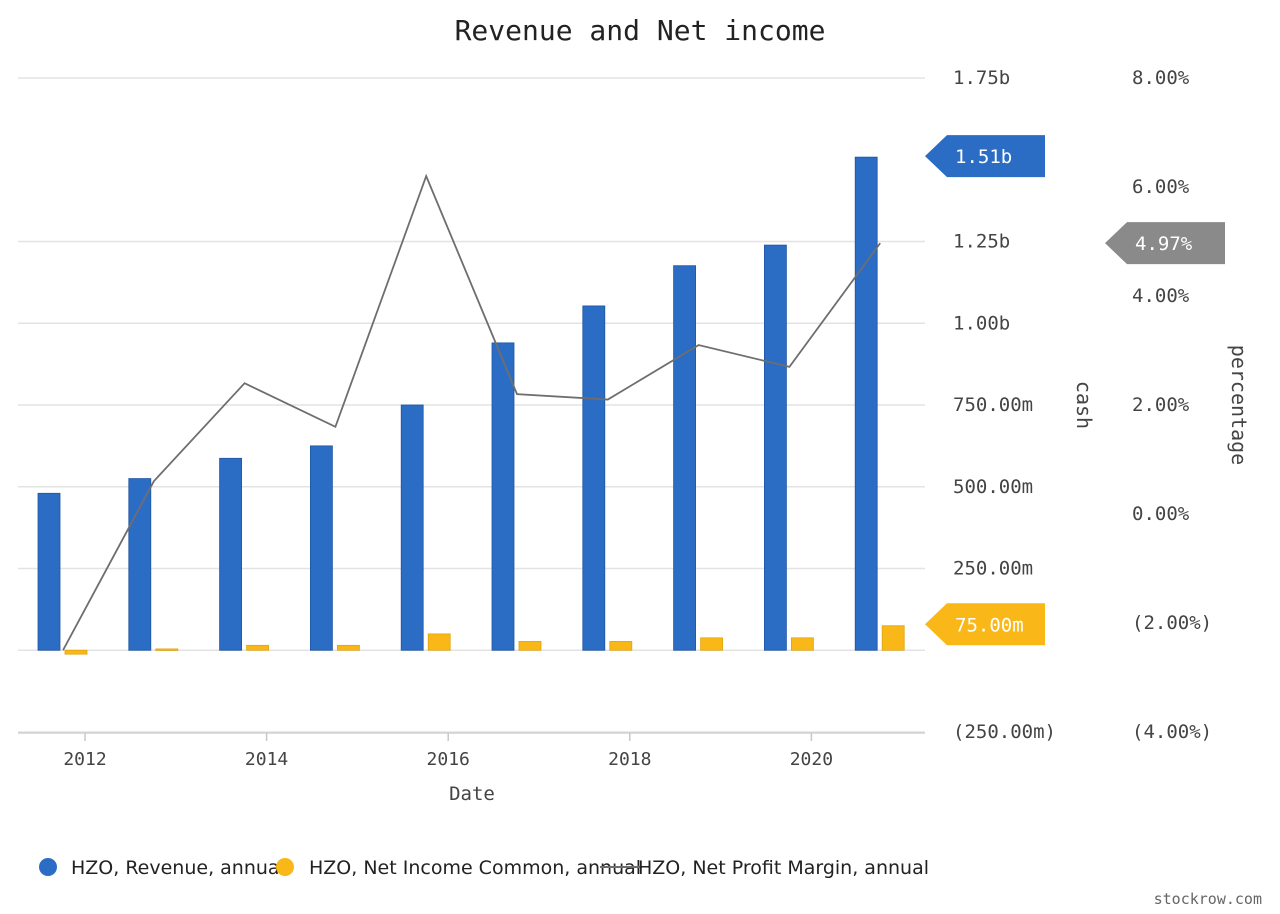  What do you see at coordinates (1172, 732) in the screenshot?
I see `y-right-tick-label: (4.00%)` at bounding box center [1172, 732].